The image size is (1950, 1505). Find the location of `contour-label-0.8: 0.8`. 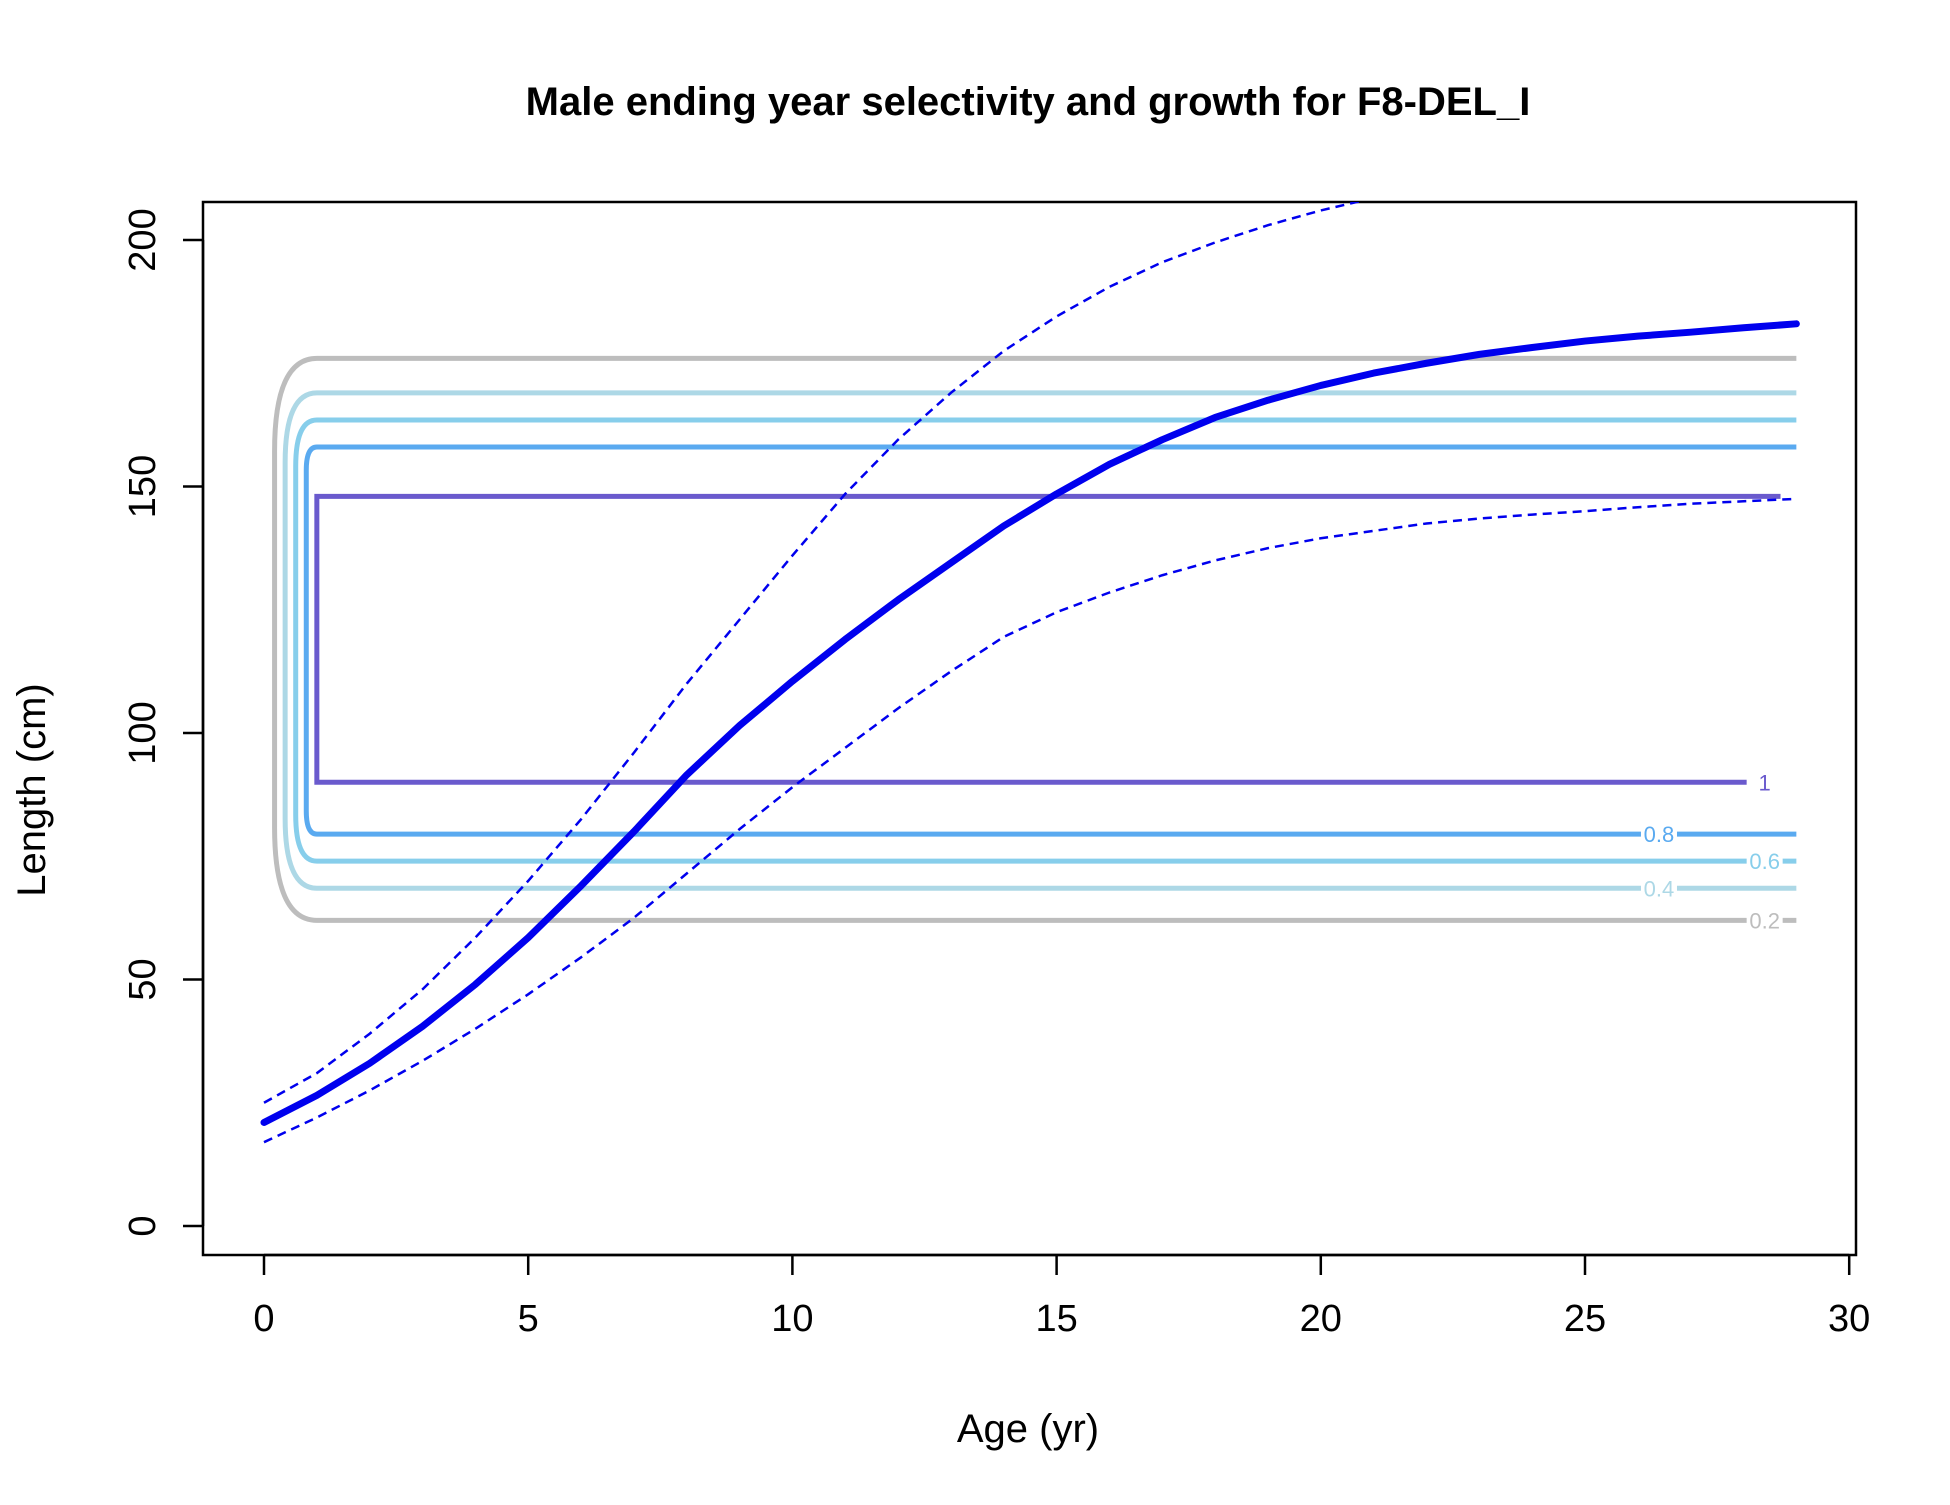

contour-label-0.8: 0.8 is located at coordinates (1659, 834).